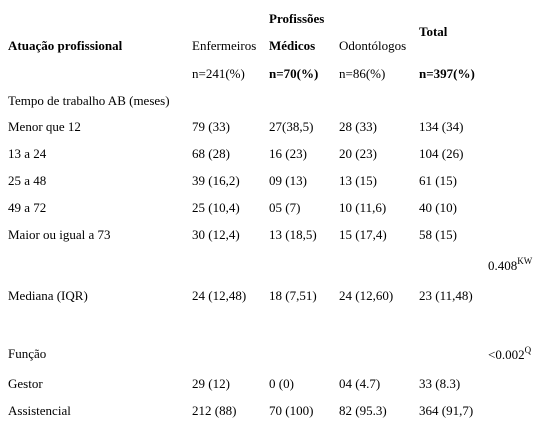 Image resolution: width=549 pixels, height=446 pixels. Describe the element at coordinates (291, 410) in the screenshot. I see `cell-medicos: 70 (100)` at that location.